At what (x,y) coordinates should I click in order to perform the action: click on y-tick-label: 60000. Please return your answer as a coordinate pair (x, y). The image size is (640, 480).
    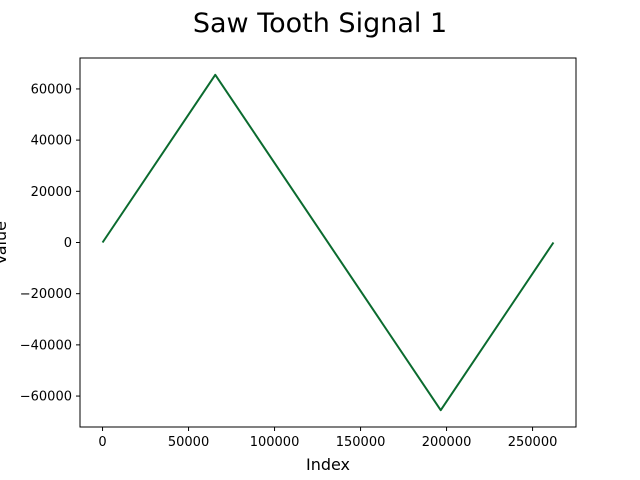
    Looking at the image, I should click on (51, 89).